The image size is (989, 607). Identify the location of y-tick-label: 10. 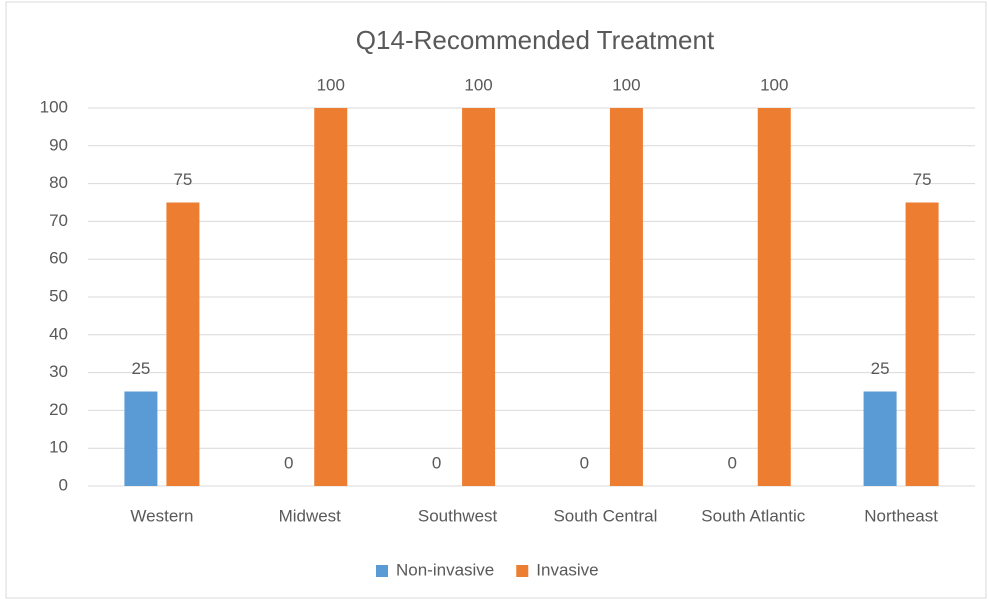
(58, 447).